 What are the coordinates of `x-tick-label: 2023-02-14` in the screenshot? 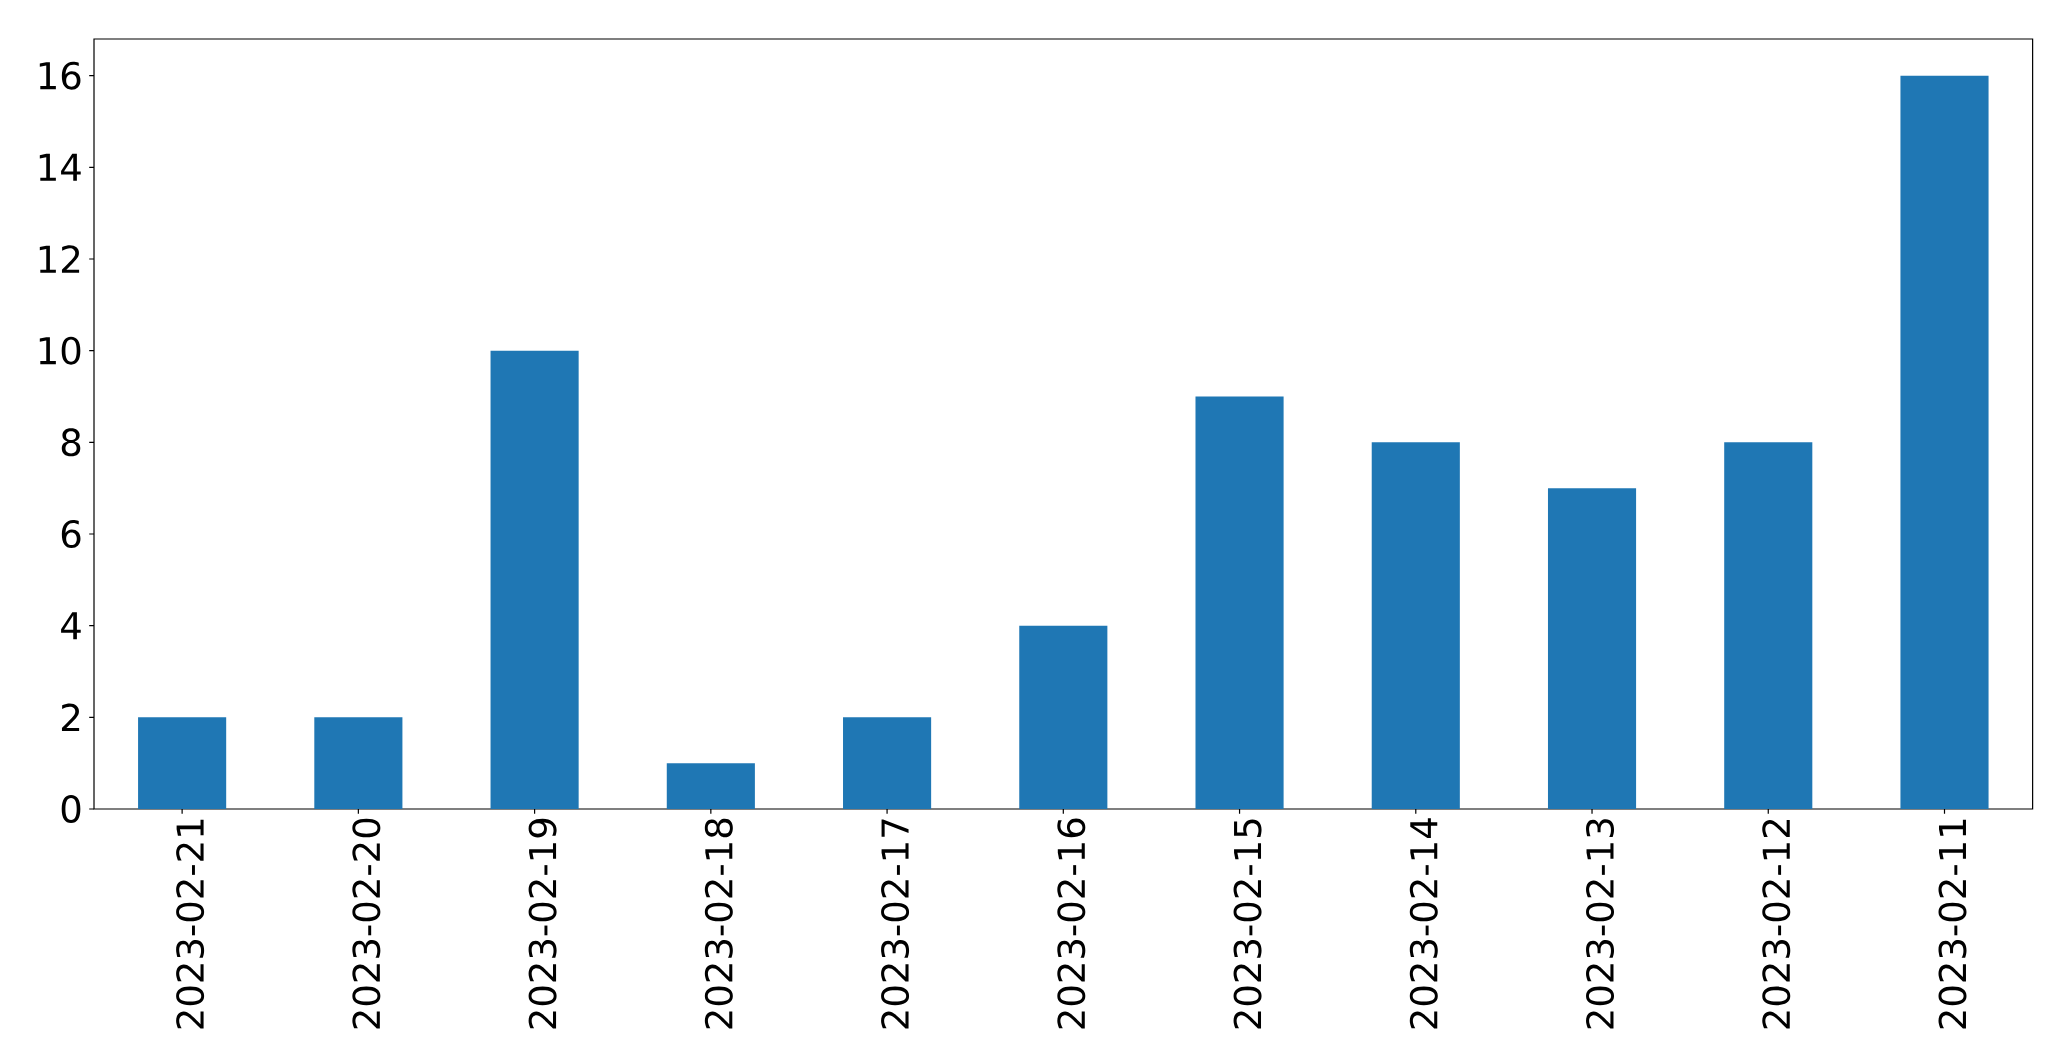 It's located at (1423, 923).